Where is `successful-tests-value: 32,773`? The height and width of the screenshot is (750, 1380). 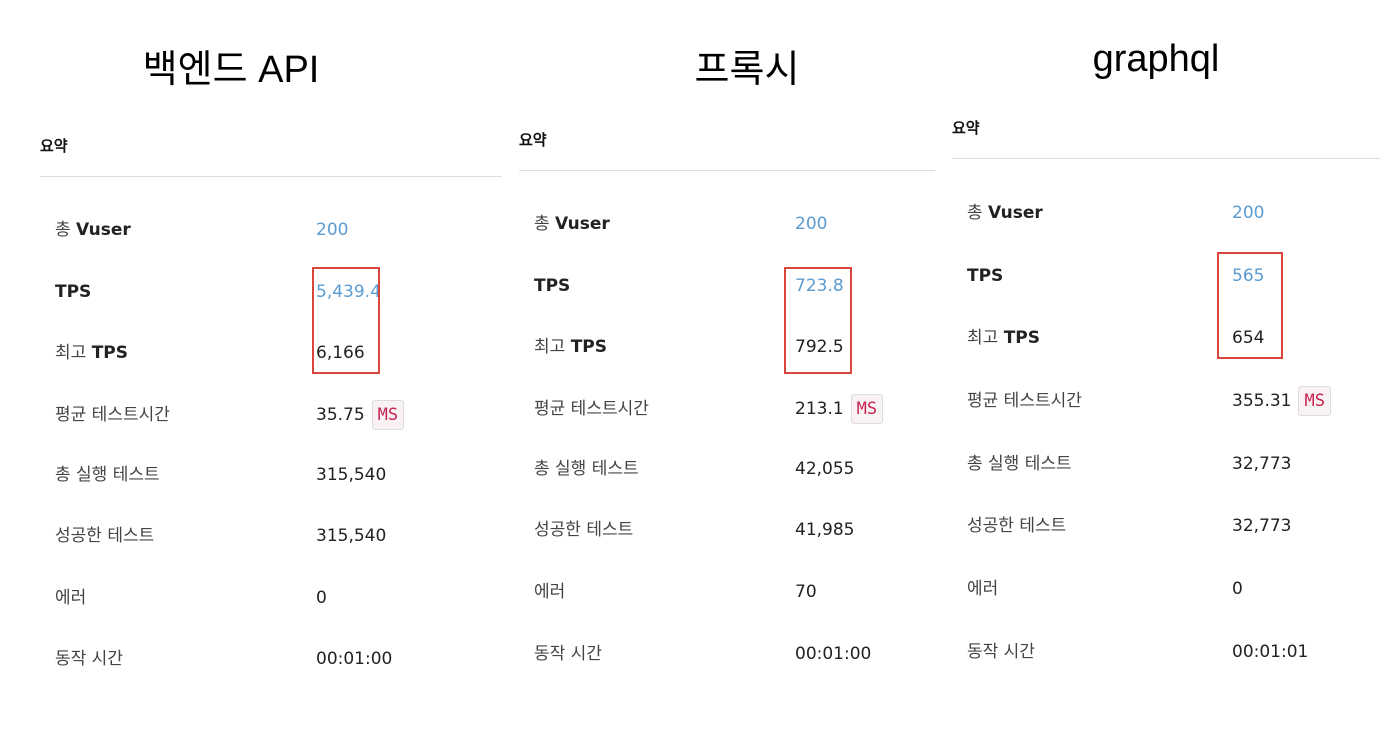
successful-tests-value: 32,773 is located at coordinates (1262, 526).